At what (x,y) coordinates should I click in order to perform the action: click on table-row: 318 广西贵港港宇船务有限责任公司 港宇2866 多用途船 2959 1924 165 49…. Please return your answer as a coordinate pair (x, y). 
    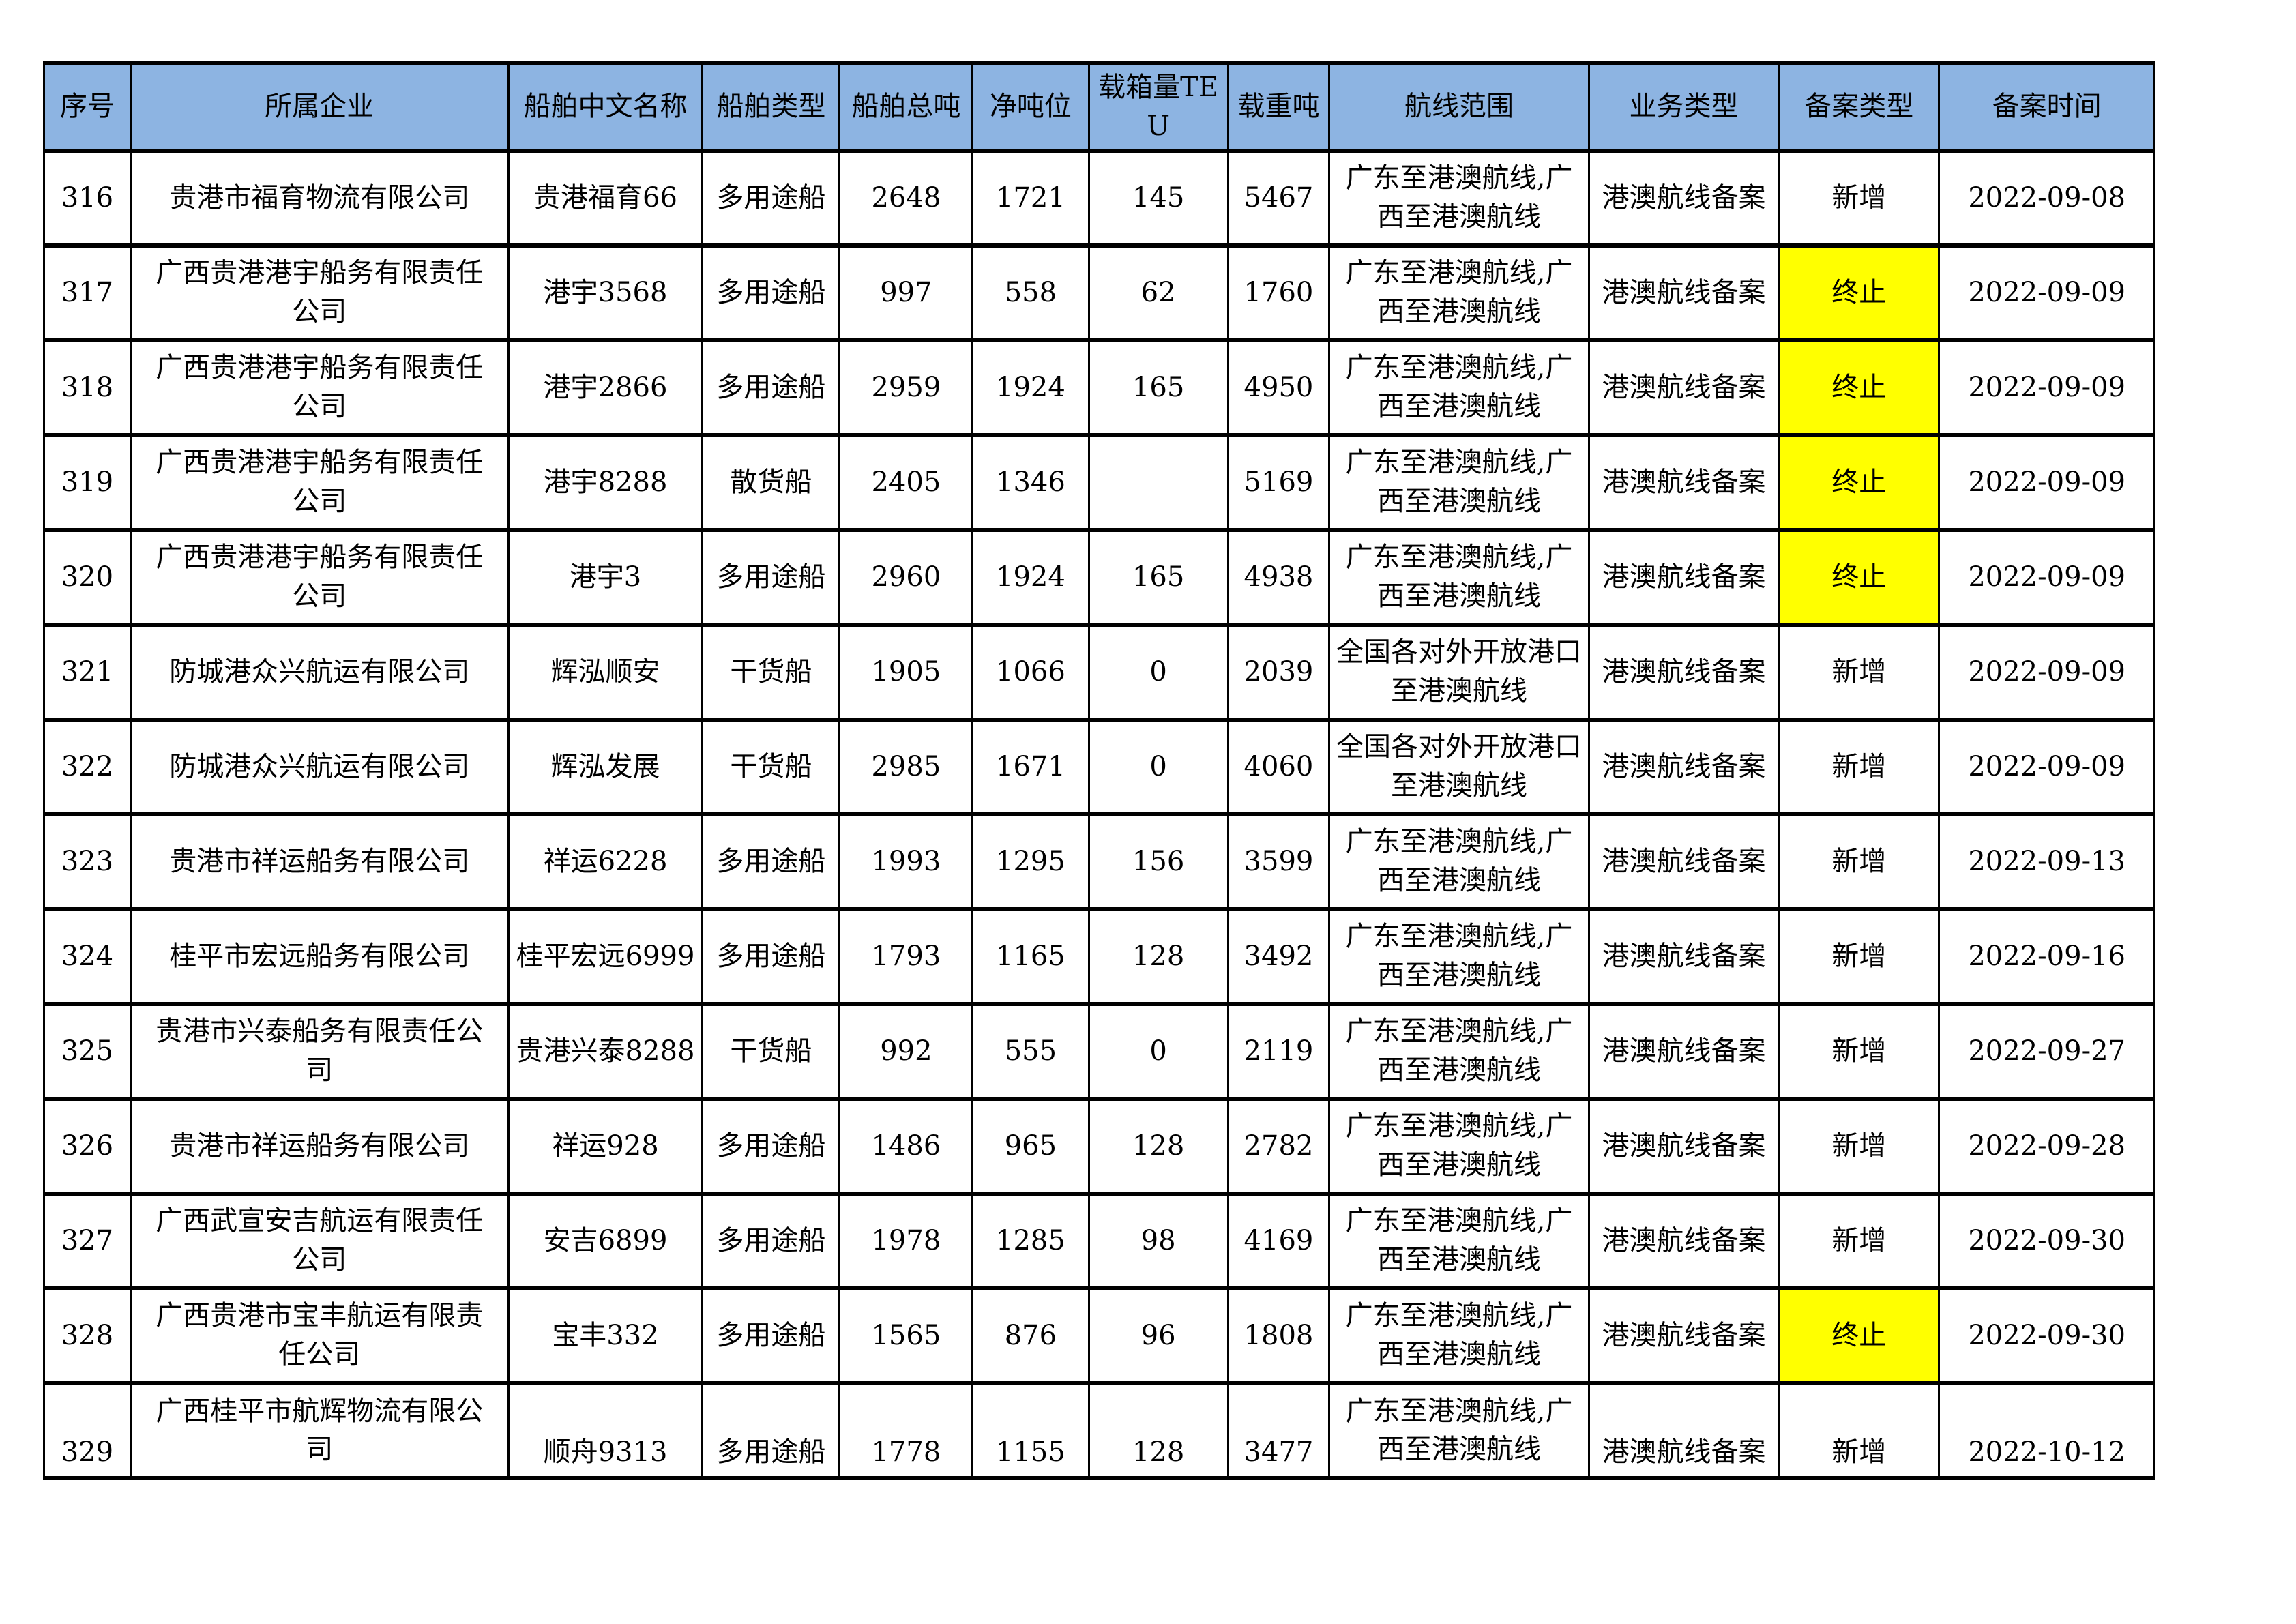
    Looking at the image, I should click on (1099, 387).